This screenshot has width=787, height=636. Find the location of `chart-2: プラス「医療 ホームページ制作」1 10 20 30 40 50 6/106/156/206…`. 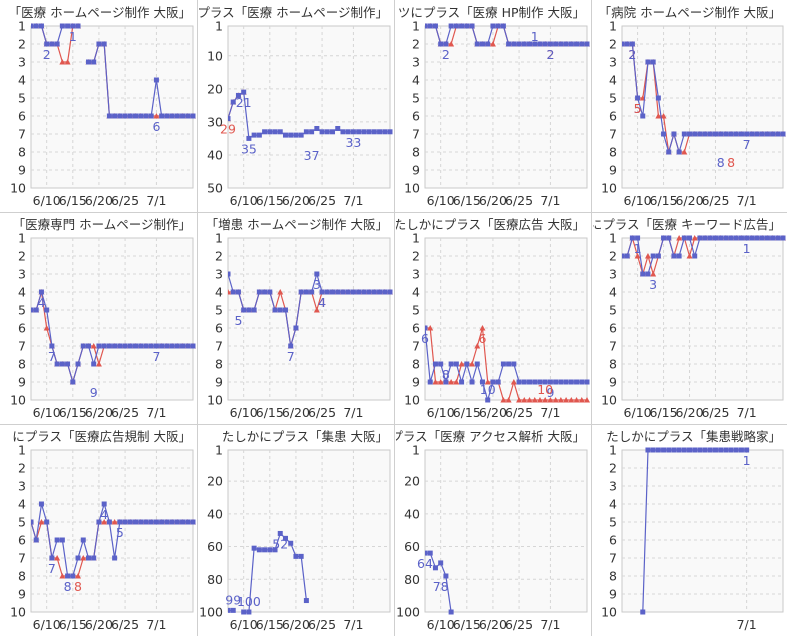

chart-2: プラス「医療 ホームページ制作」1 10 20 30 40 50 6/106/156/206… is located at coordinates (295, 106).